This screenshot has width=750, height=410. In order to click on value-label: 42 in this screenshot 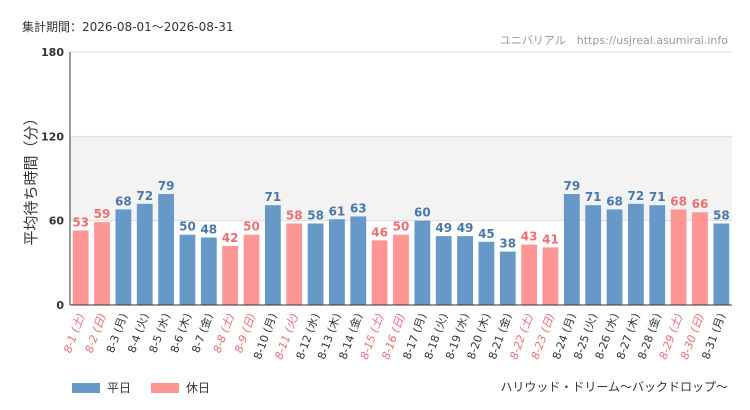, I will do `click(230, 238)`.